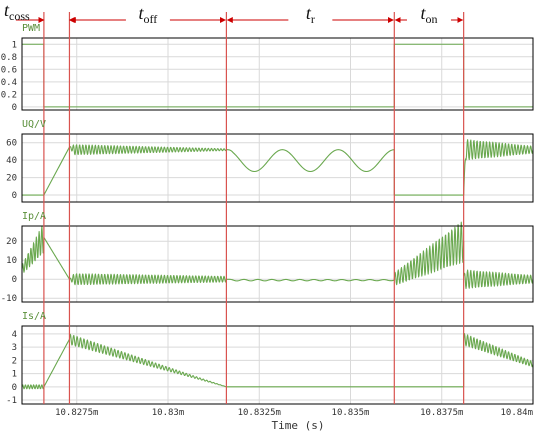 This screenshot has width=550, height=434. What do you see at coordinates (9, 83) in the screenshot?
I see `y-tick-label: 0.4` at bounding box center [9, 83].